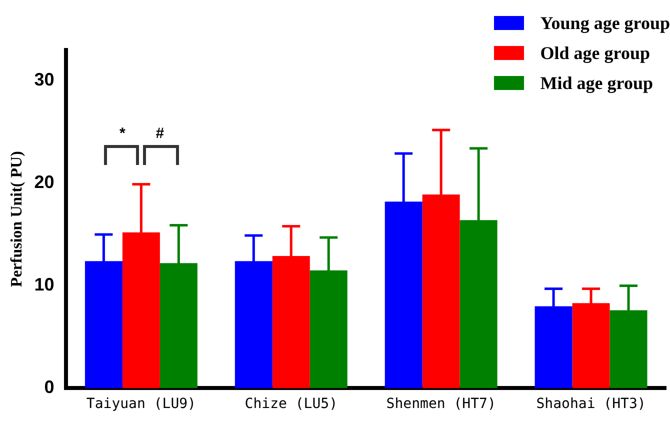 The height and width of the screenshot is (425, 670). What do you see at coordinates (596, 83) in the screenshot?
I see `legend-label: Mid age group` at bounding box center [596, 83].